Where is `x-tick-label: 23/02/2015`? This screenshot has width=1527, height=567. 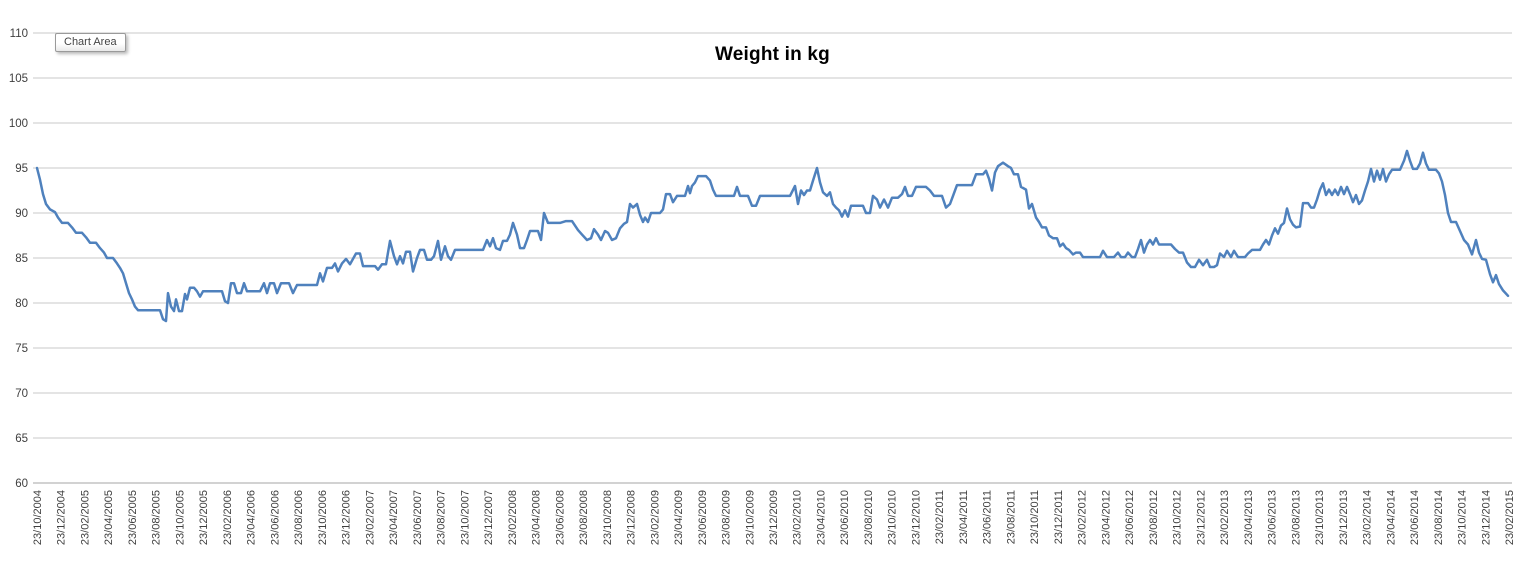 x-tick-label: 23/02/2015 is located at coordinates (1510, 517).